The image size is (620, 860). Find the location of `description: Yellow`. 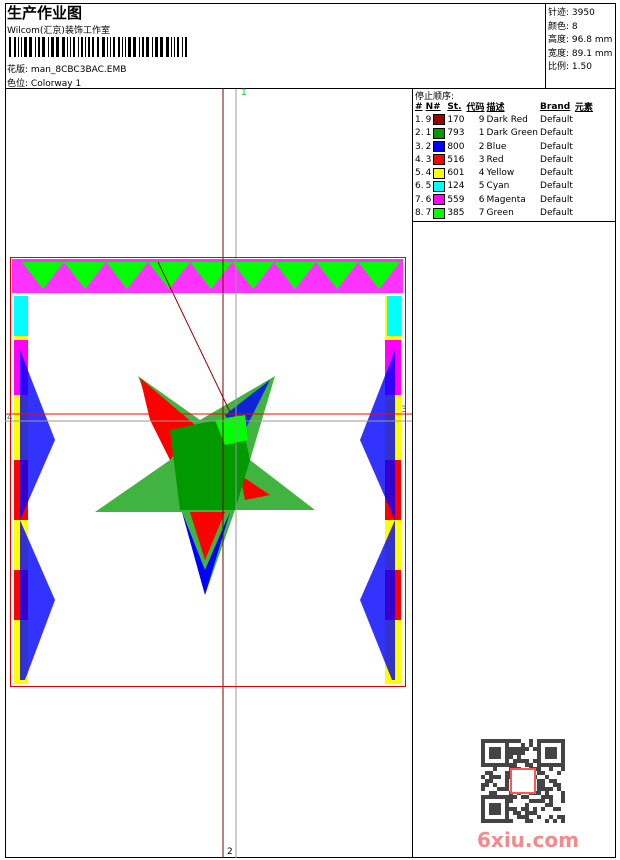

description: Yellow is located at coordinates (500, 173).